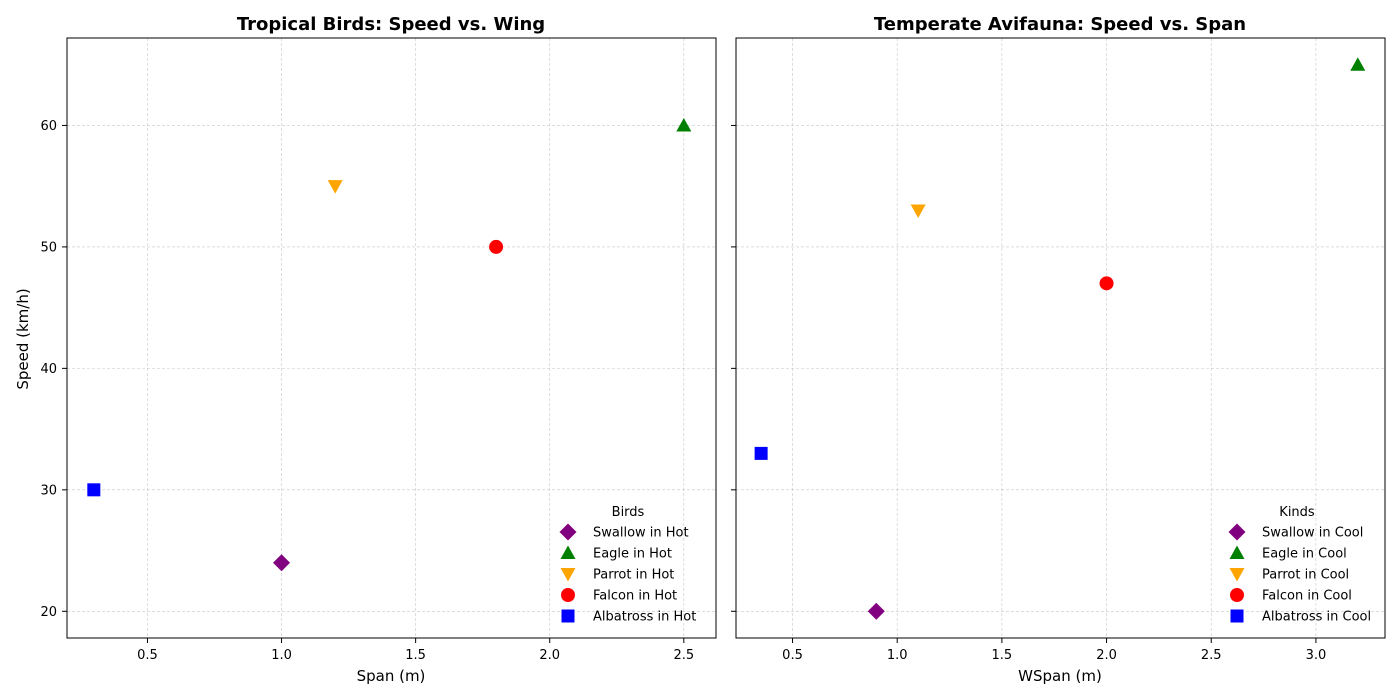 The height and width of the screenshot is (700, 1400). I want to click on legend-label: Eagle in Cool, so click(1304, 554).